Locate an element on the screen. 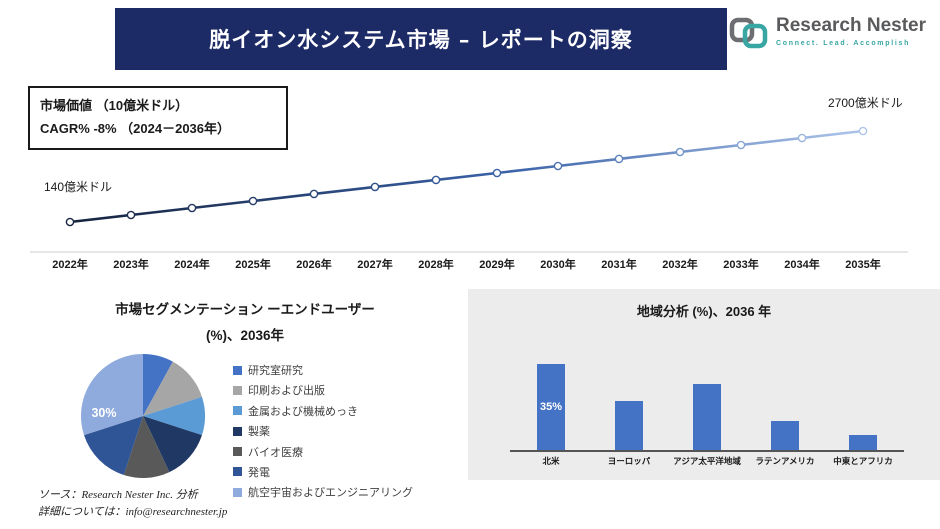 This screenshot has height=529, width=940. x-tick-label: 2022年 is located at coordinates (70, 265).